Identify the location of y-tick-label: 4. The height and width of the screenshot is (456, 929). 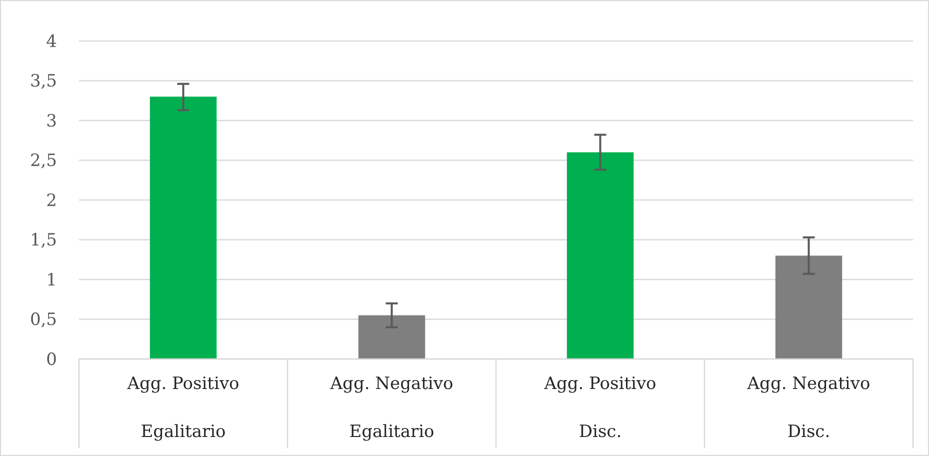
(51, 42).